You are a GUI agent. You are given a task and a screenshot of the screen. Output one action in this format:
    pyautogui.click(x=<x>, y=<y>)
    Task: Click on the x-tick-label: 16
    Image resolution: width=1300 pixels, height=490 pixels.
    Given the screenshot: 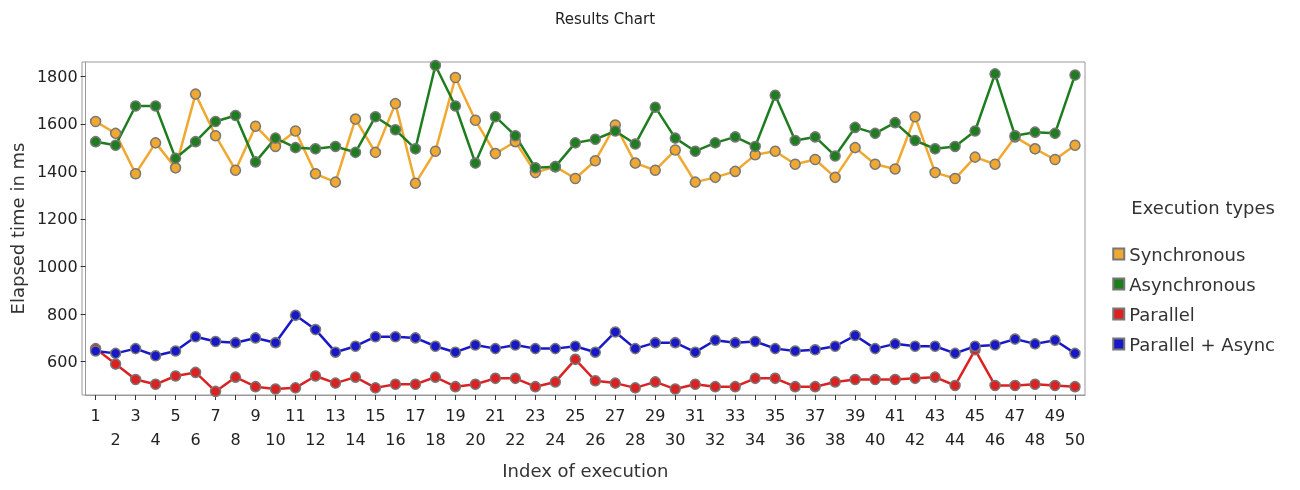 What is the action you would take?
    pyautogui.click(x=395, y=439)
    